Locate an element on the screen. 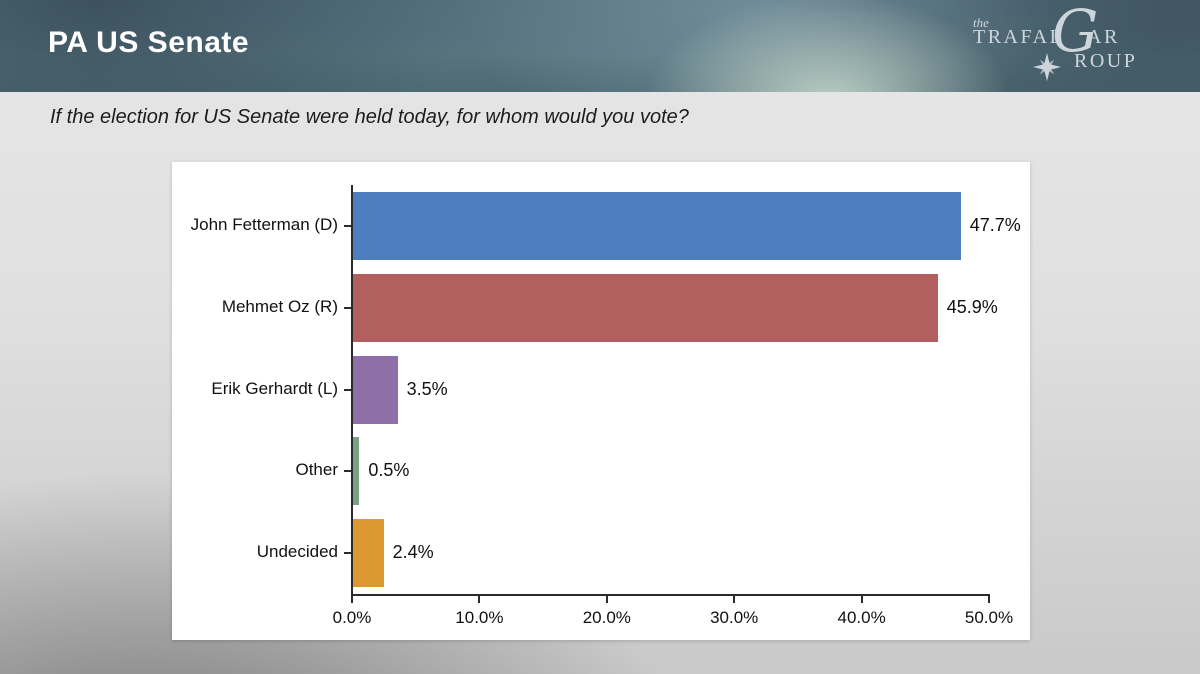  category-label: John Fetterman (D) is located at coordinates (264, 224).